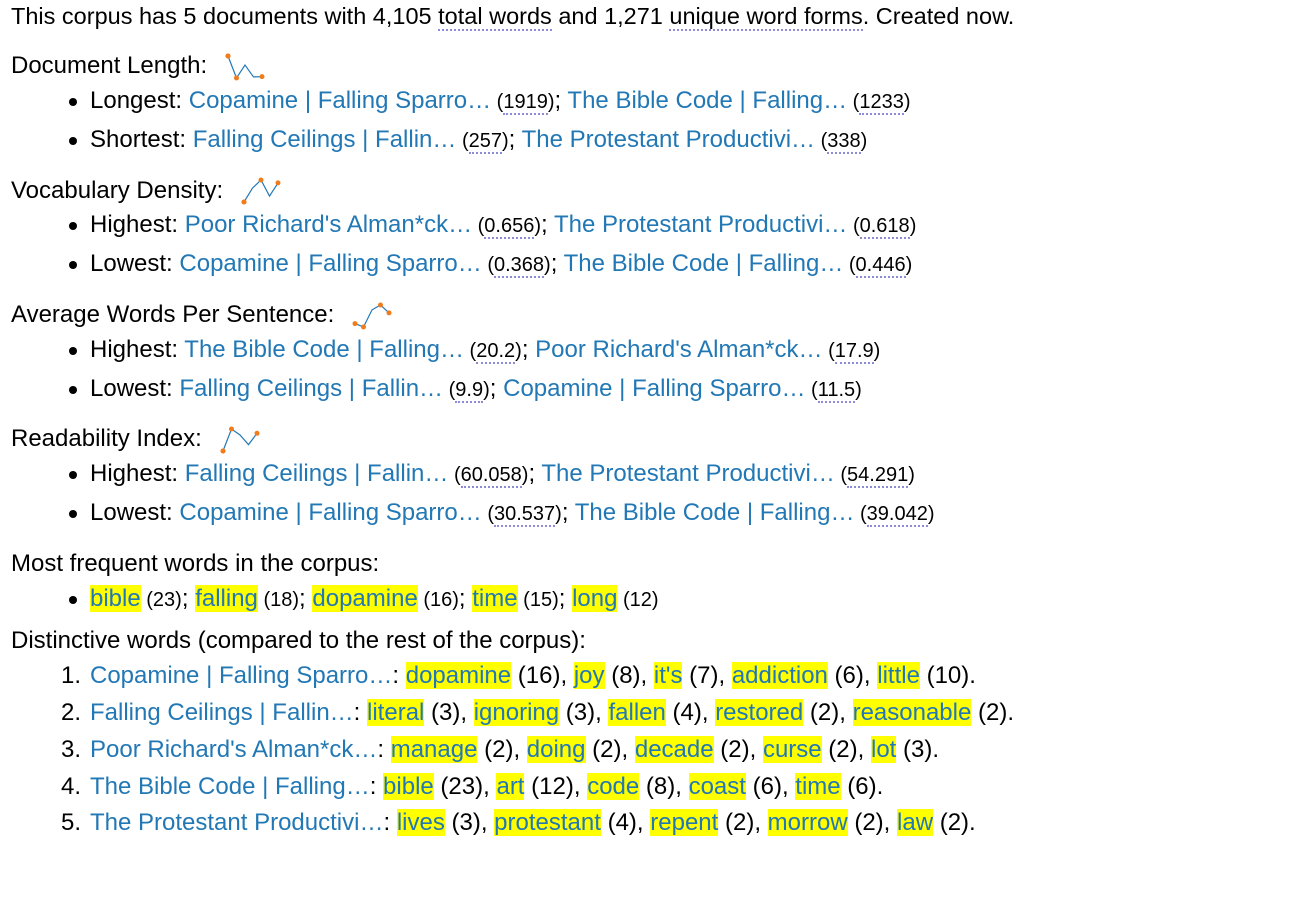 The height and width of the screenshot is (906, 1306). I want to click on metric-section-header: Readability Index:, so click(658, 439).